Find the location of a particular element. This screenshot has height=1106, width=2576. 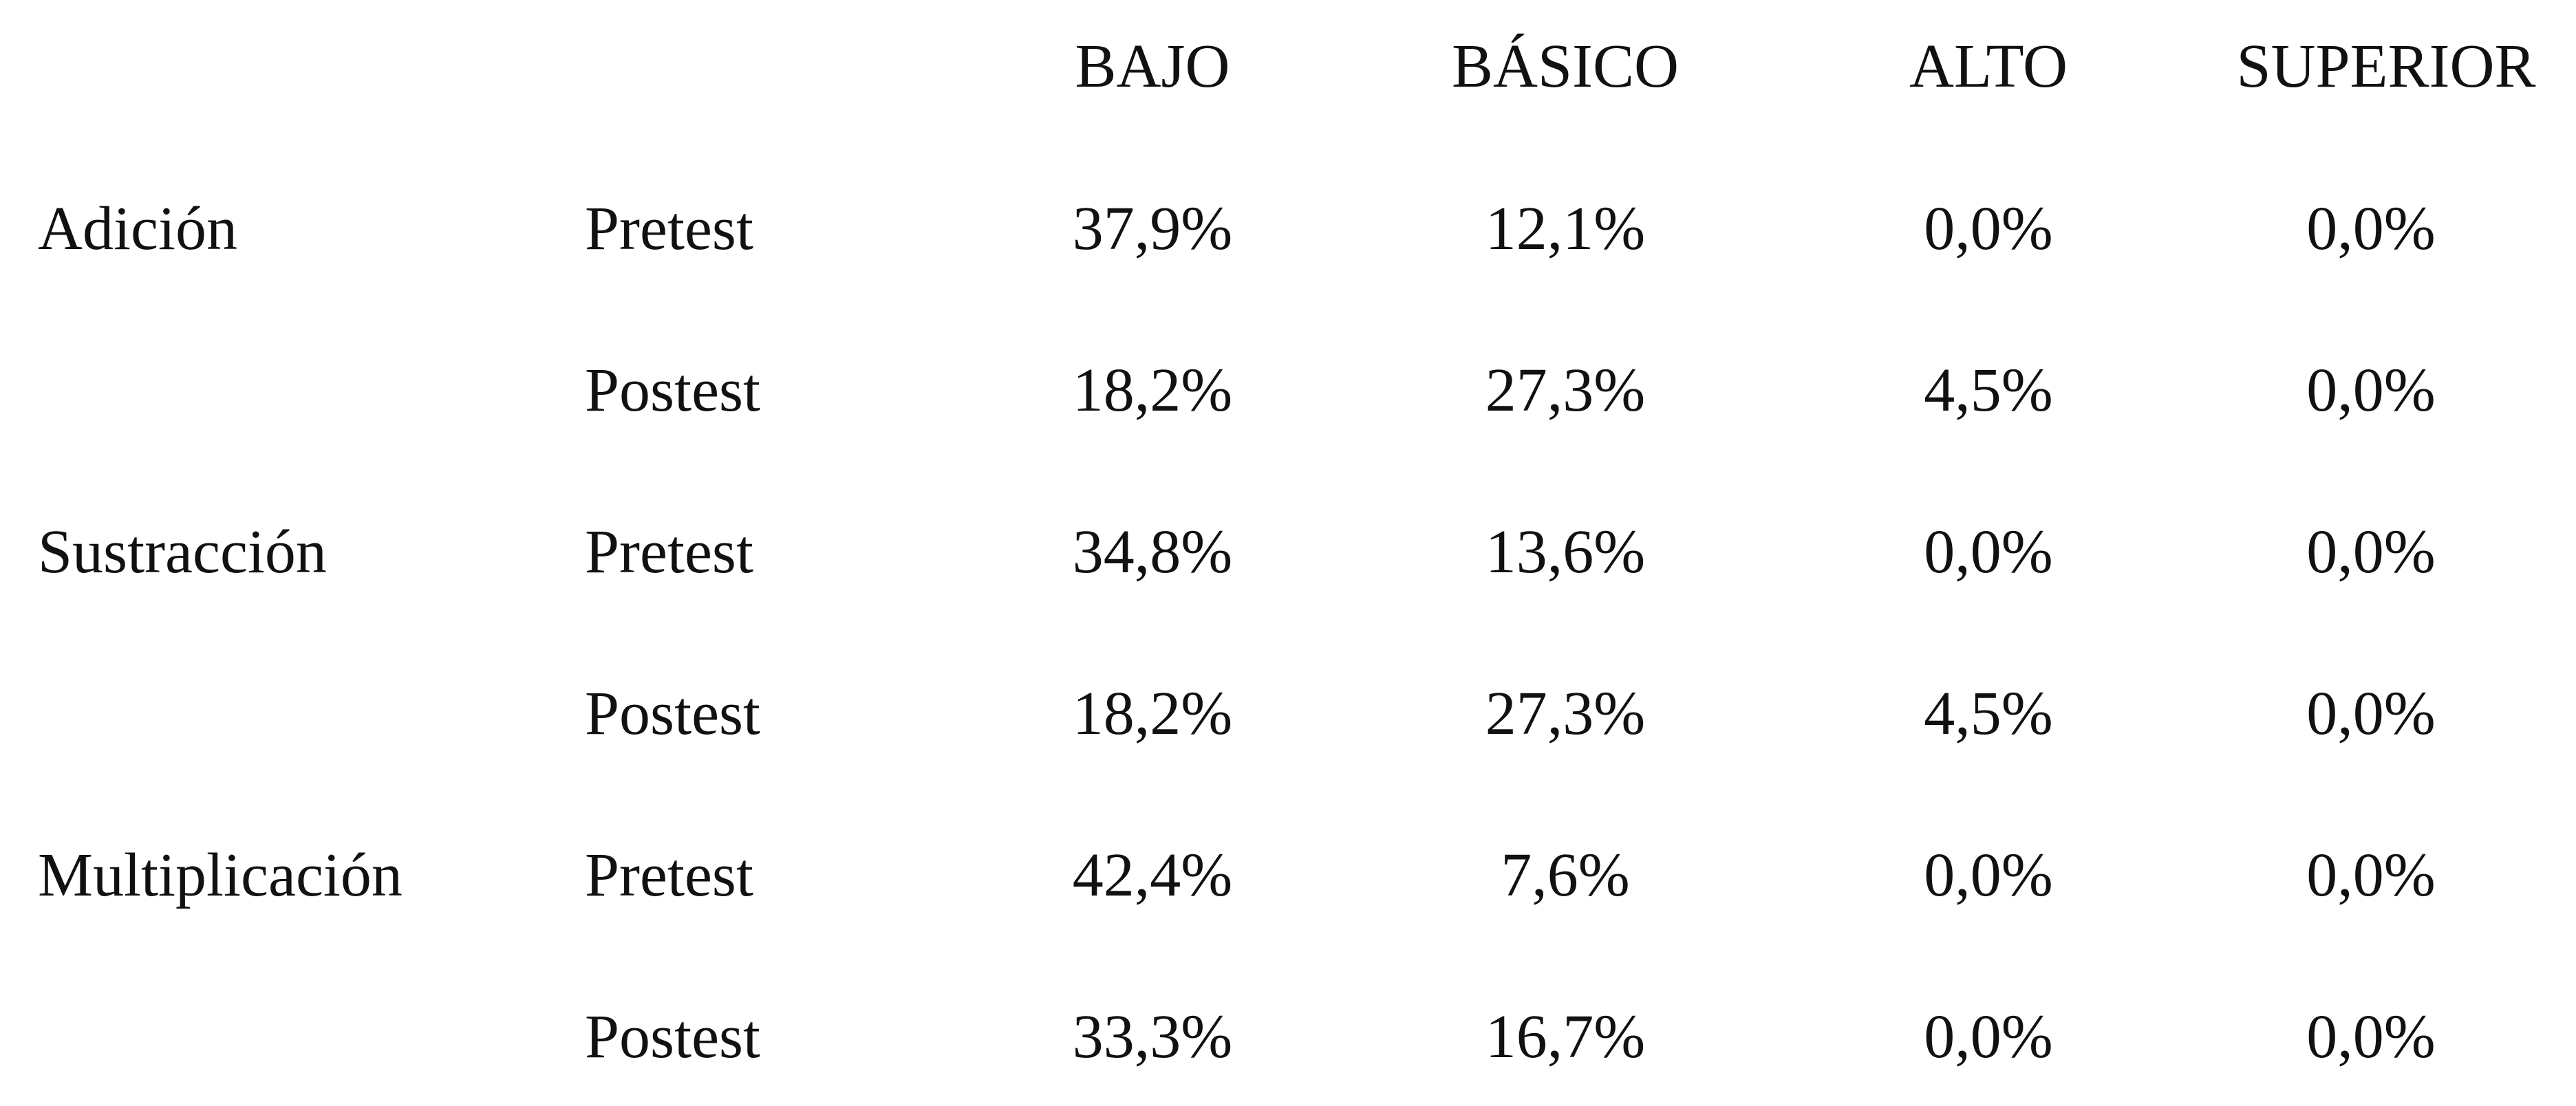

cell-bajo: 33,3% is located at coordinates (1152, 1037).